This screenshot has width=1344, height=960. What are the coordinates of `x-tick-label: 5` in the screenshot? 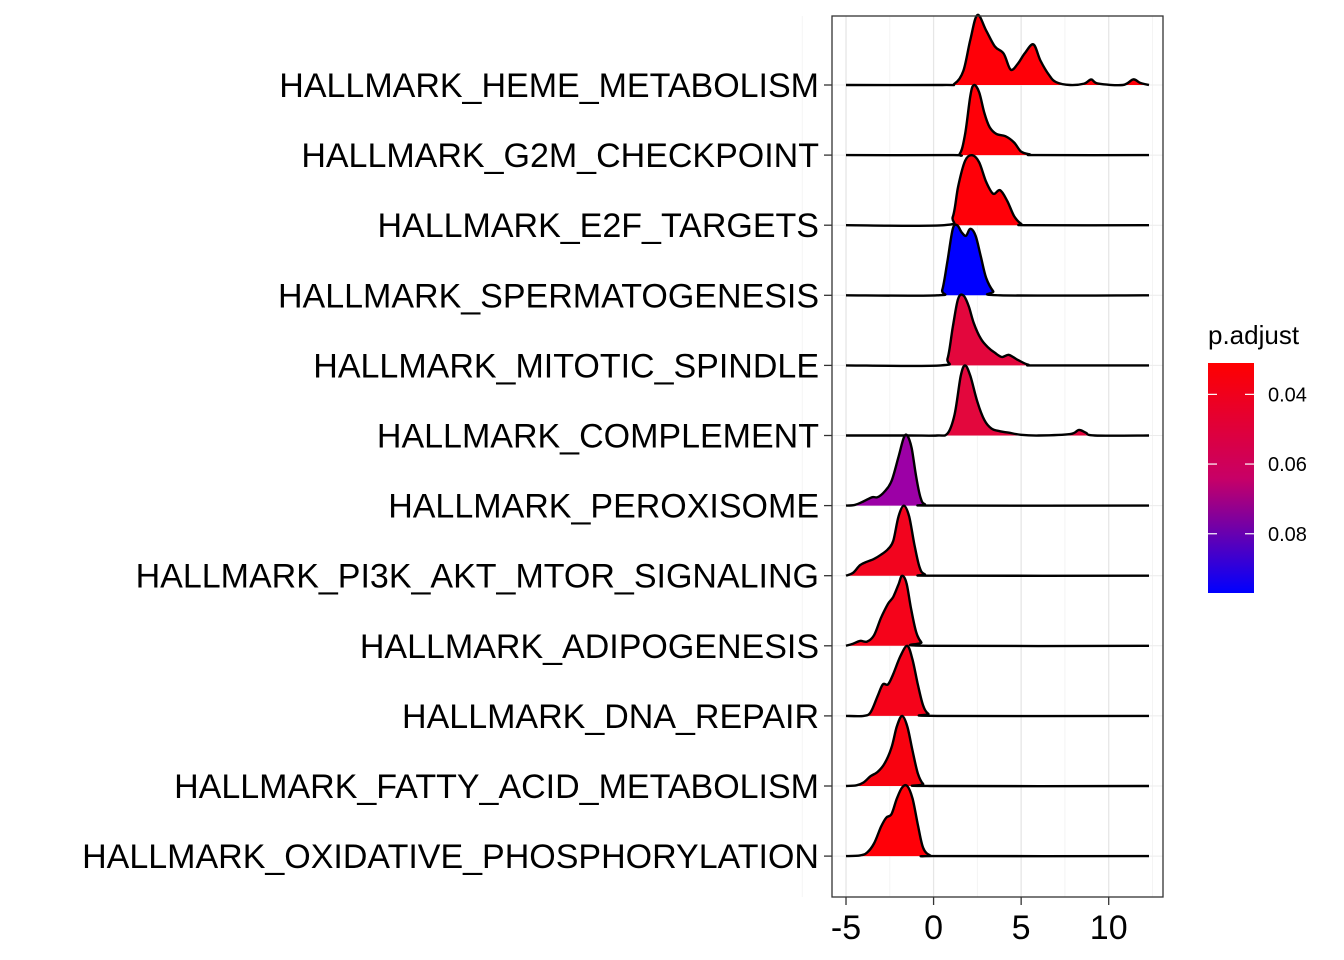 It's located at (1021, 928).